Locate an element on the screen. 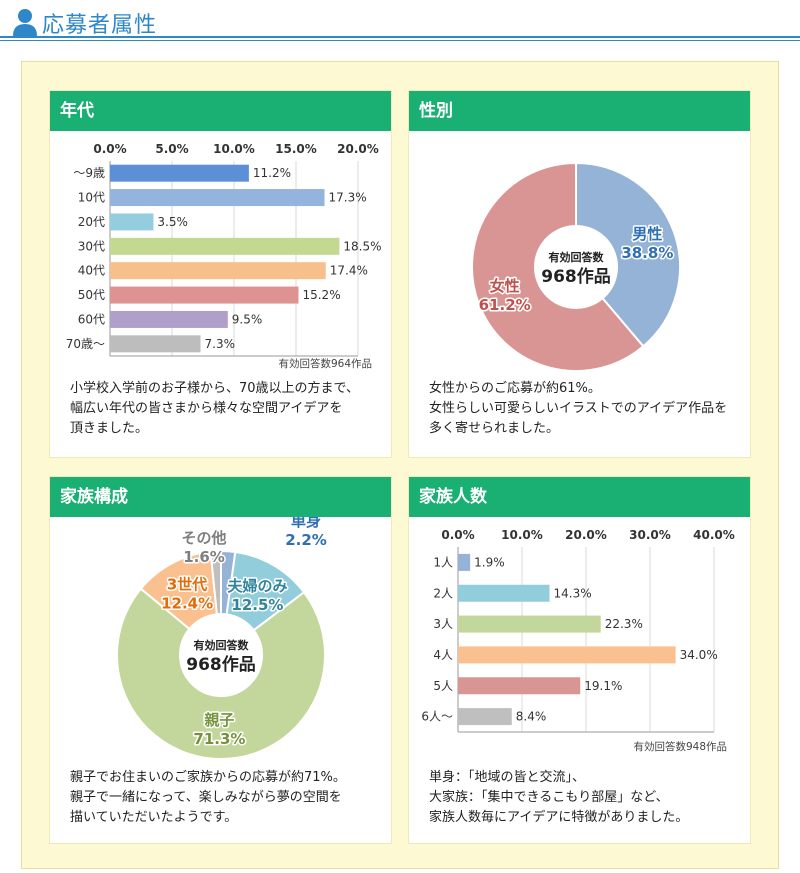 The image size is (800, 873). x-tick-label: 5.0% is located at coordinates (171, 149).